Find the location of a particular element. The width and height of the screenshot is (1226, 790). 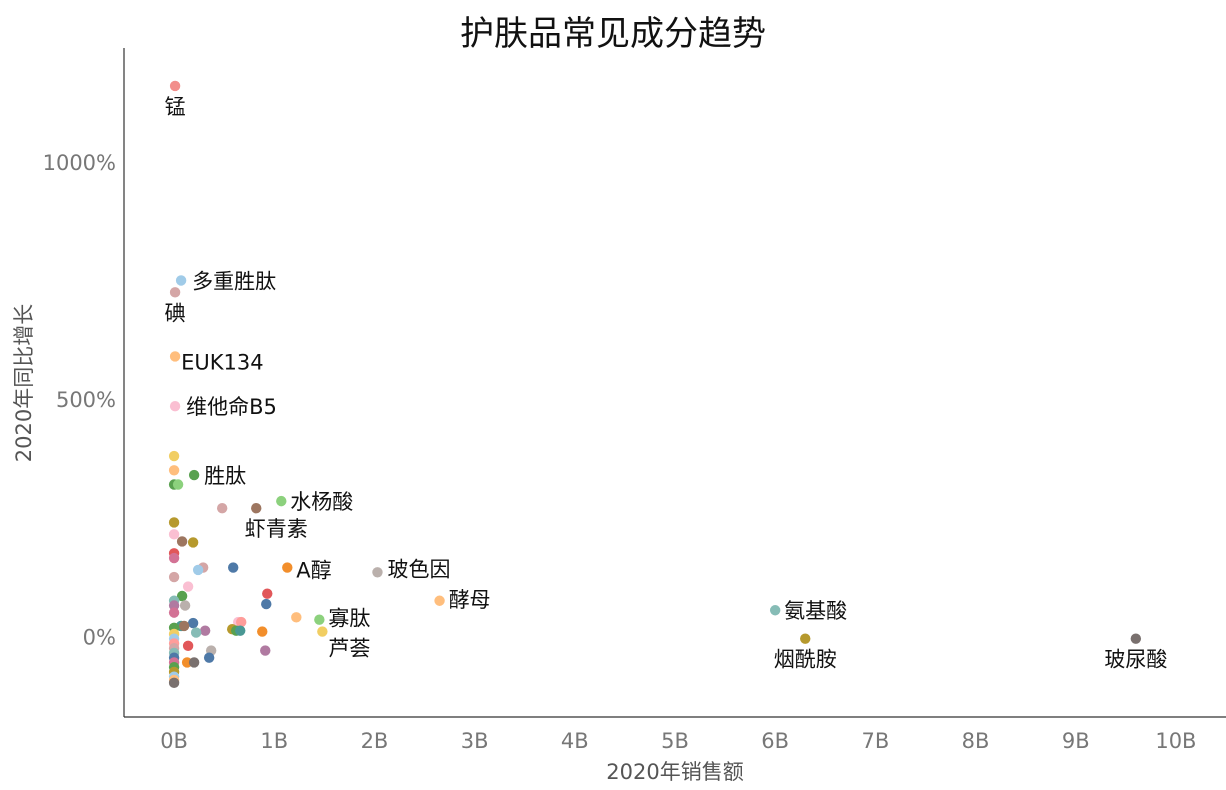

x-tick-label: 10B is located at coordinates (1175, 741).